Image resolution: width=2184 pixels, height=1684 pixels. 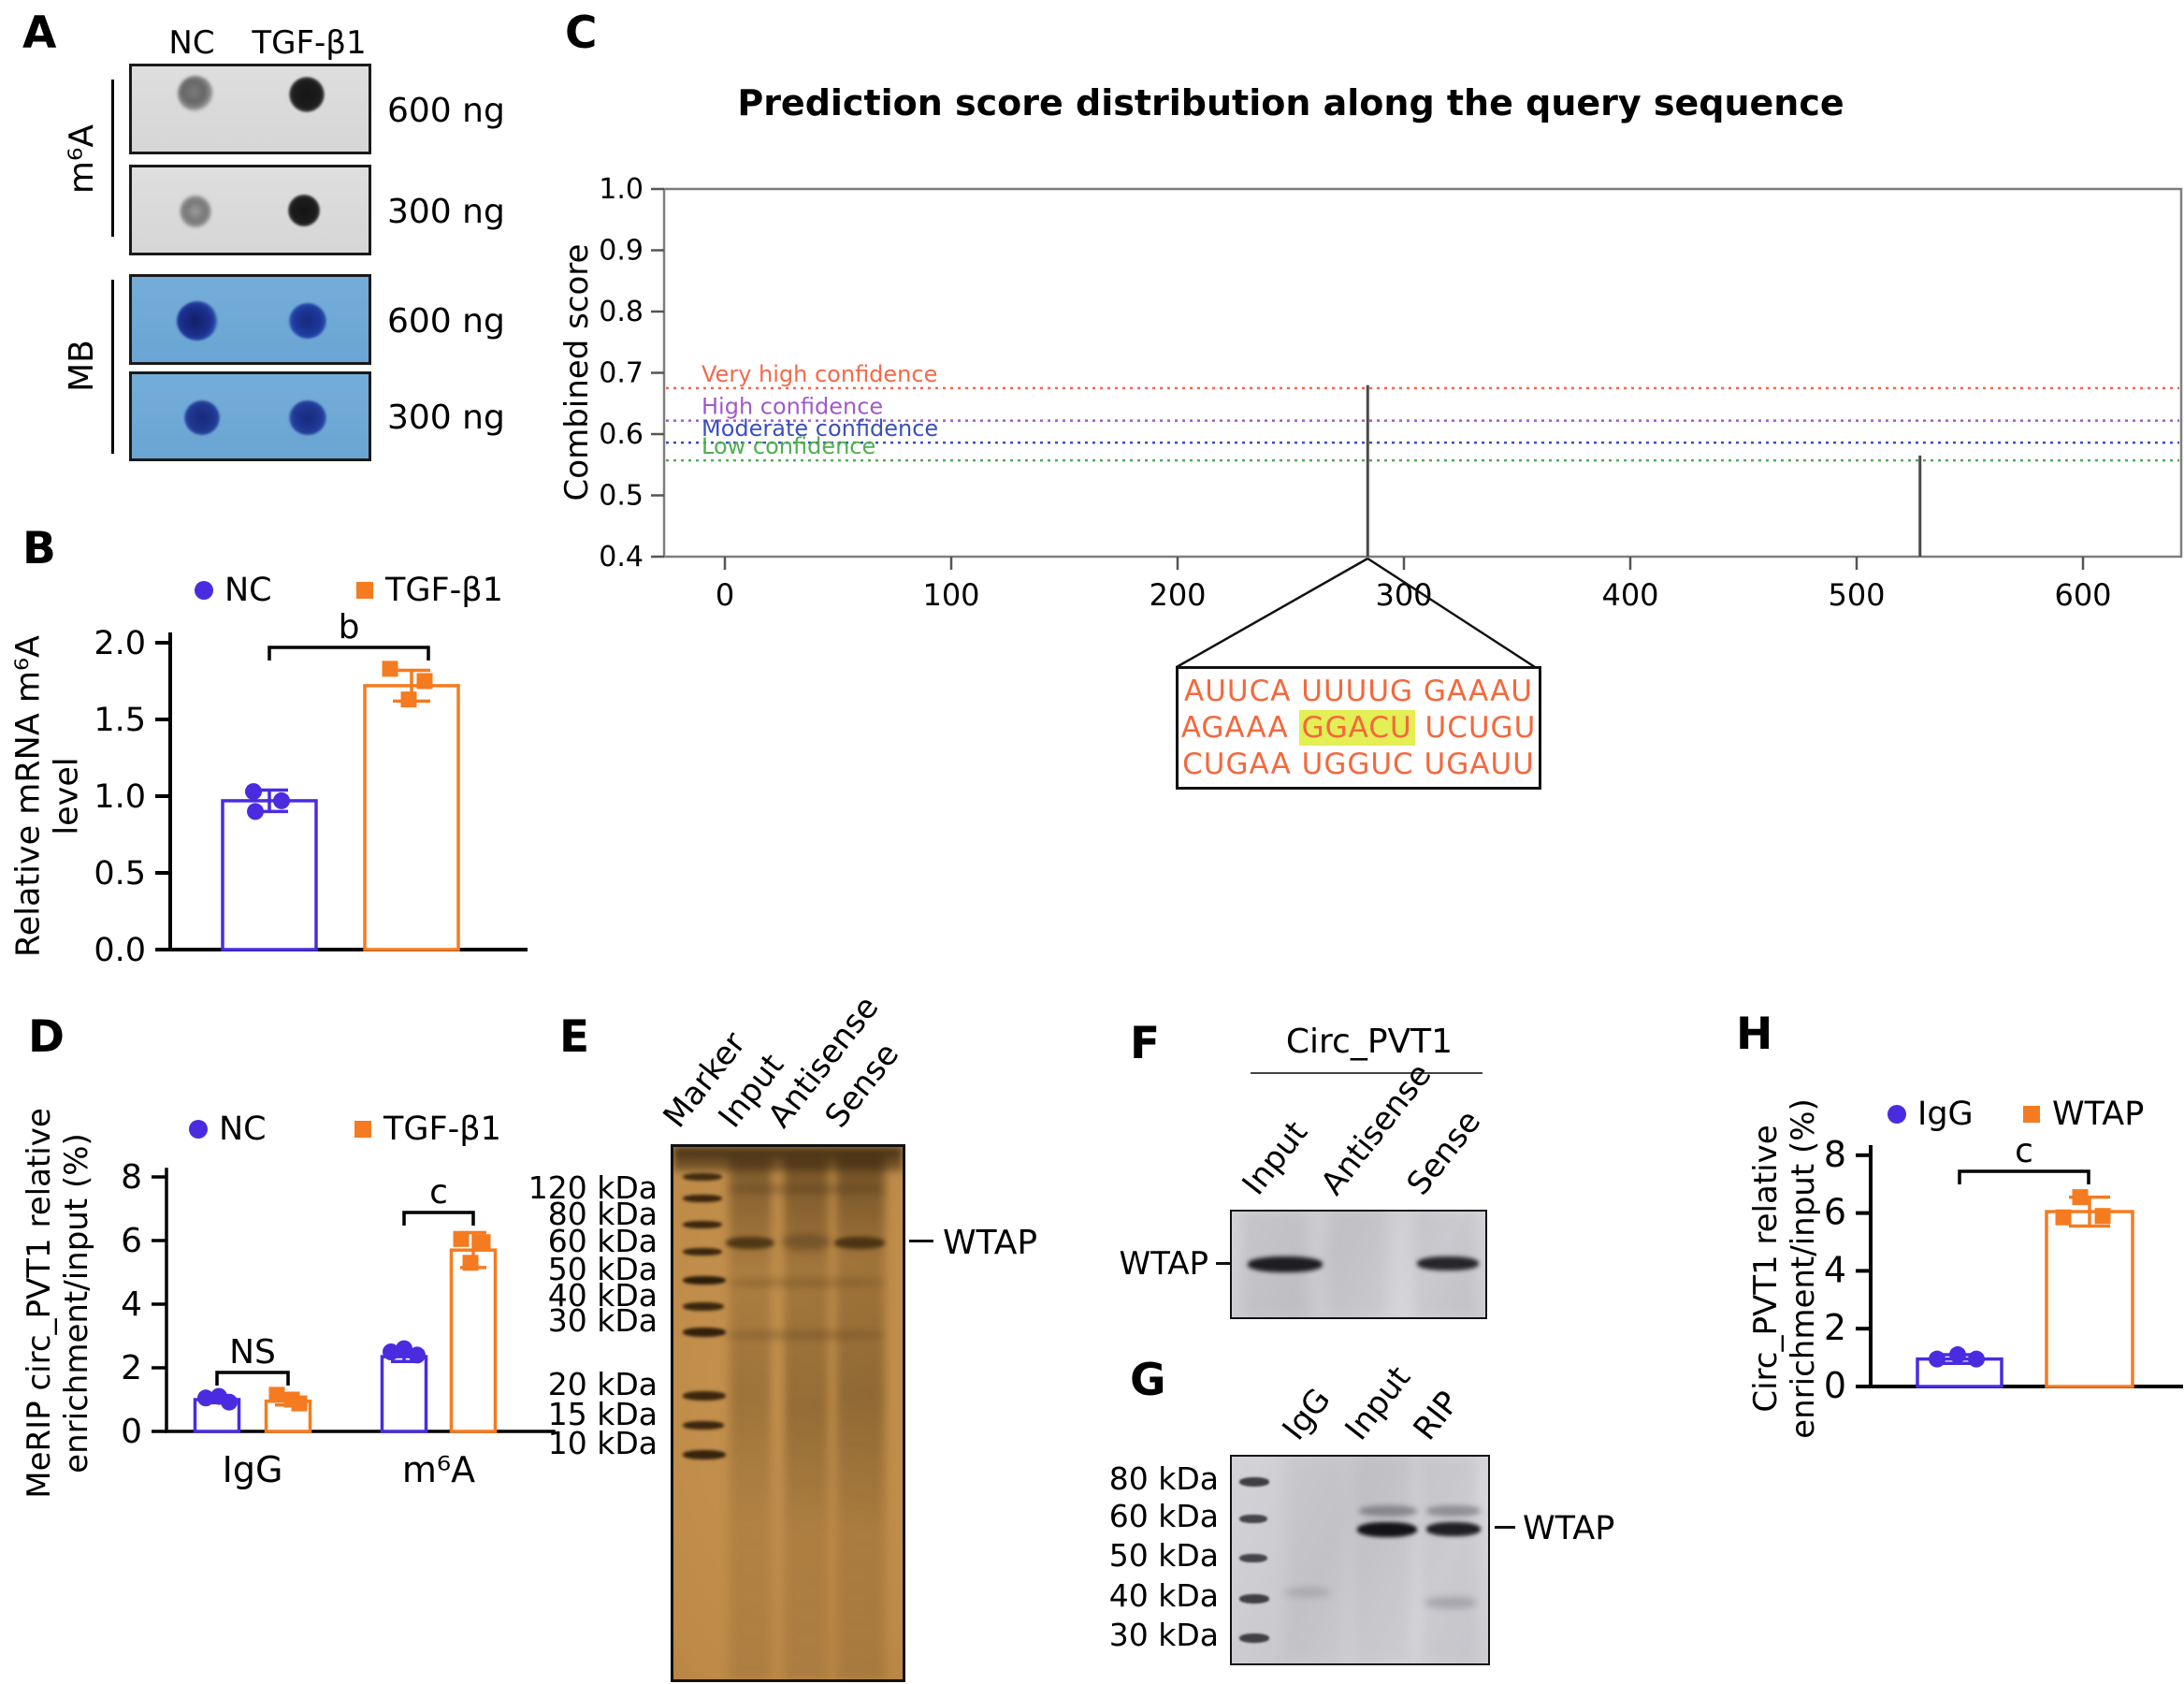 What do you see at coordinates (621, 496) in the screenshot?
I see `y-tick-label: 0.5` at bounding box center [621, 496].